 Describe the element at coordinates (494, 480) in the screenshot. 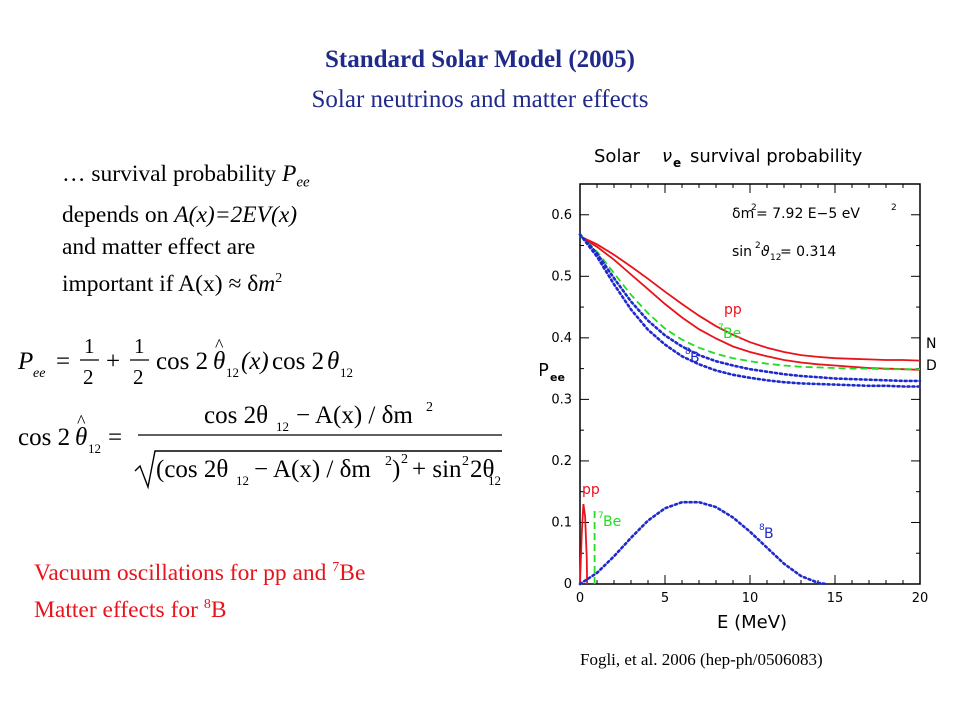

I see `eq2-den-sub12b: 12` at that location.